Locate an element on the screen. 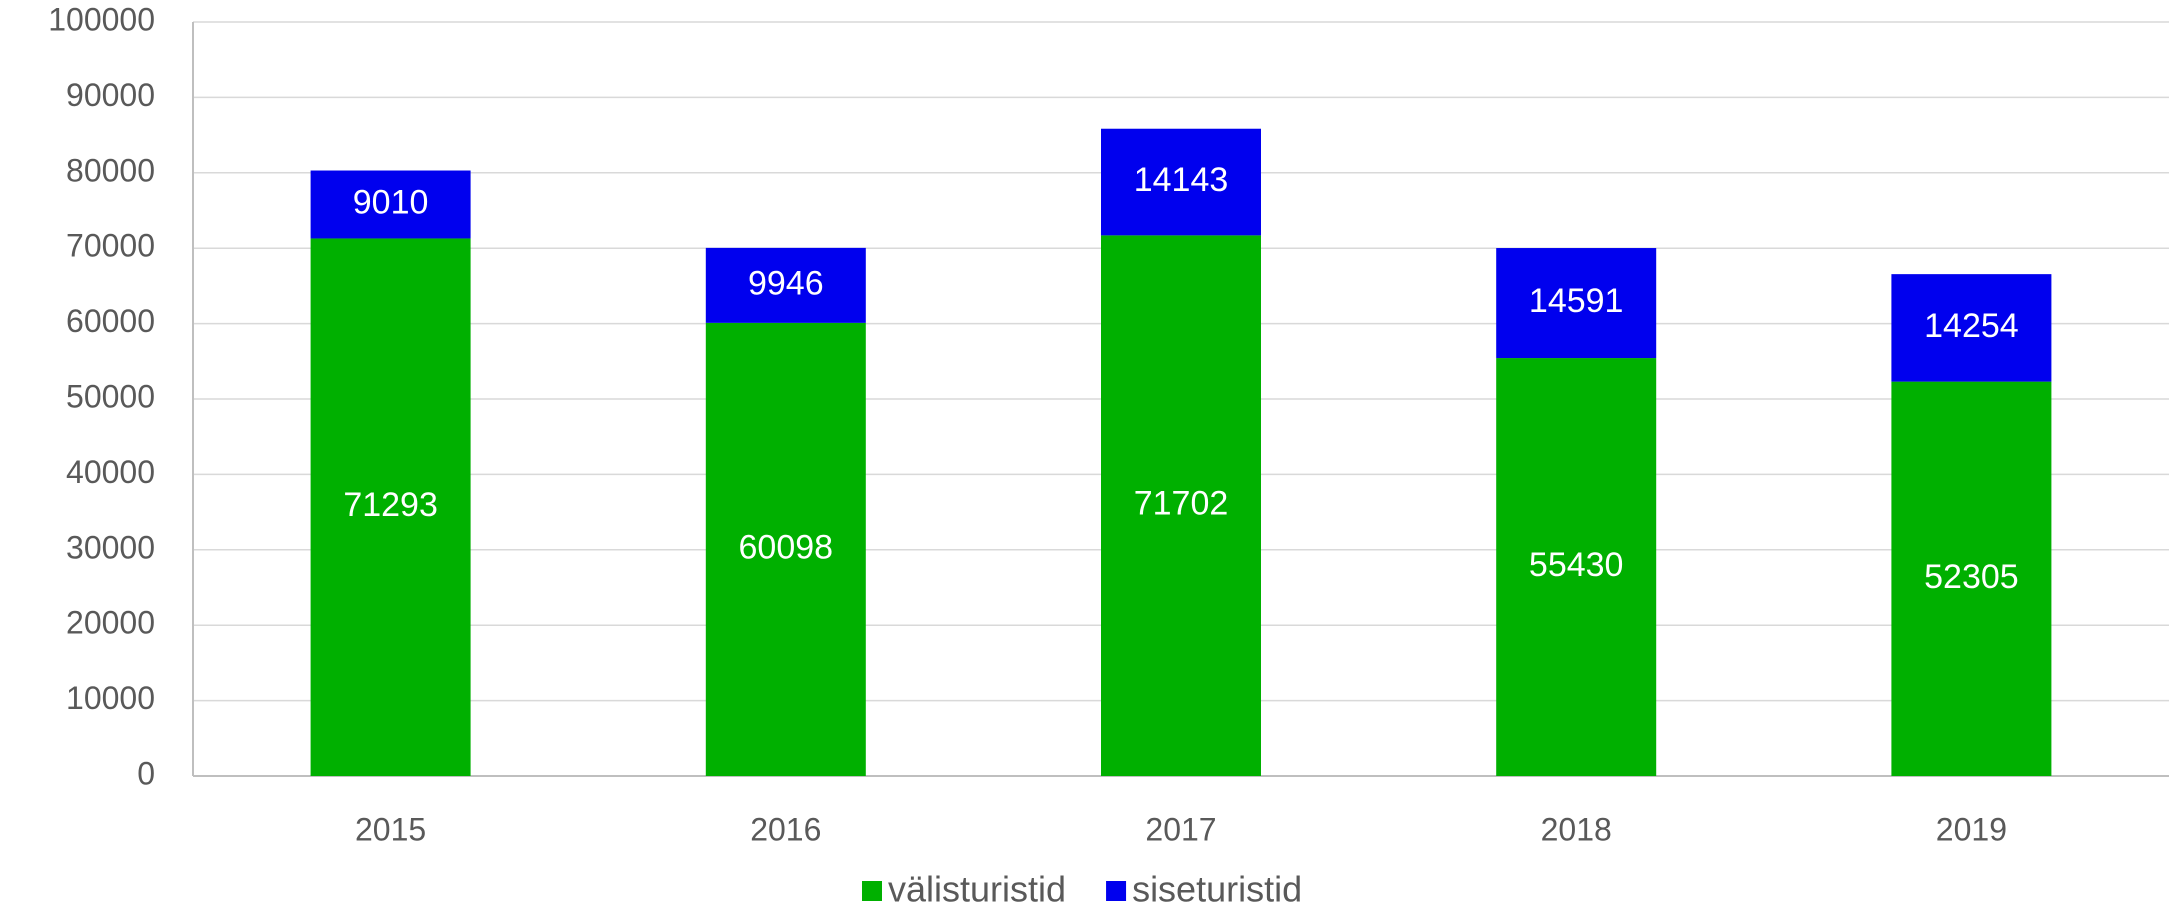 Image resolution: width=2169 pixels, height=910 pixels. x-tick-label: 2017 is located at coordinates (1180, 829).